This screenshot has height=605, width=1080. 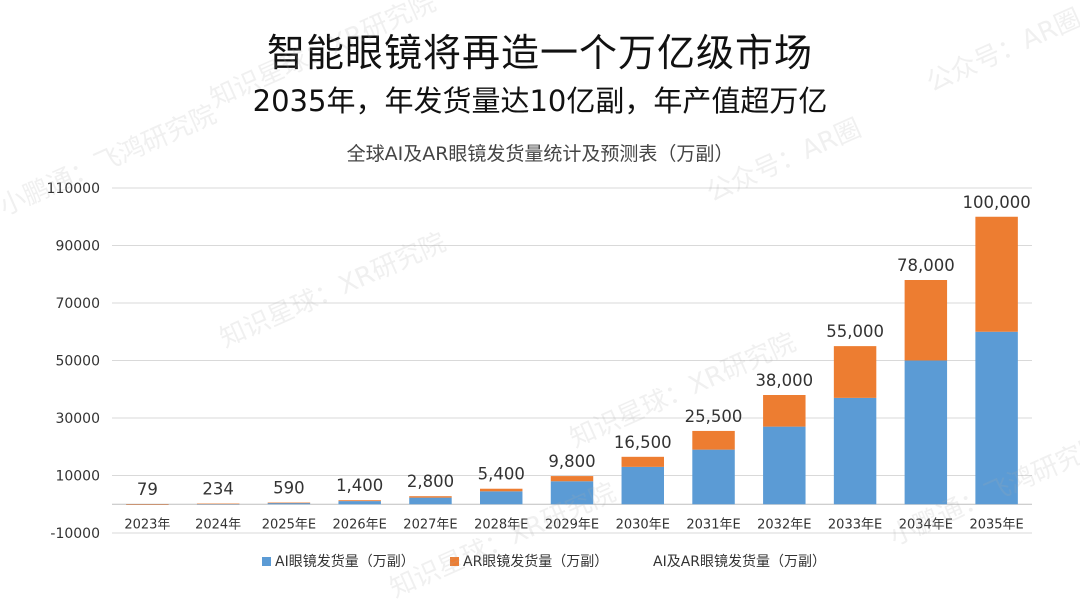 What do you see at coordinates (77, 304) in the screenshot?
I see `y-tick-label: 70000` at bounding box center [77, 304].